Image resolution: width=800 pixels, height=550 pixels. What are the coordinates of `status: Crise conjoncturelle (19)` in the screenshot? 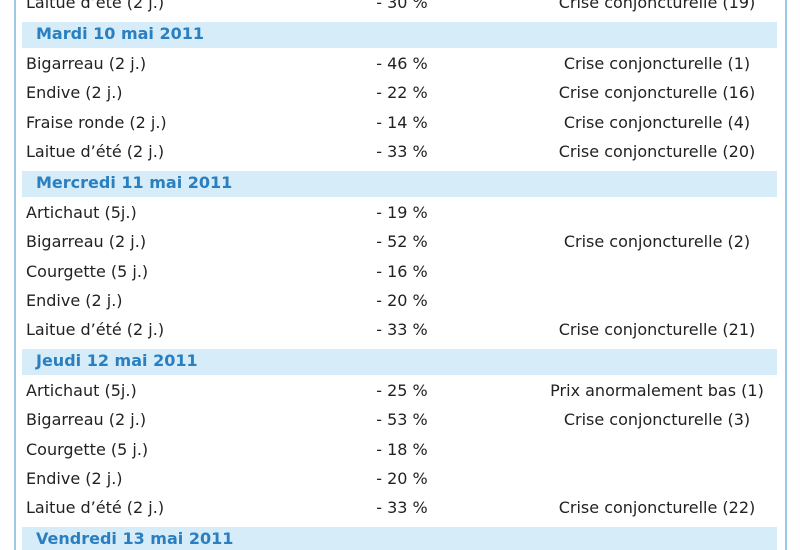 It's located at (657, 6).